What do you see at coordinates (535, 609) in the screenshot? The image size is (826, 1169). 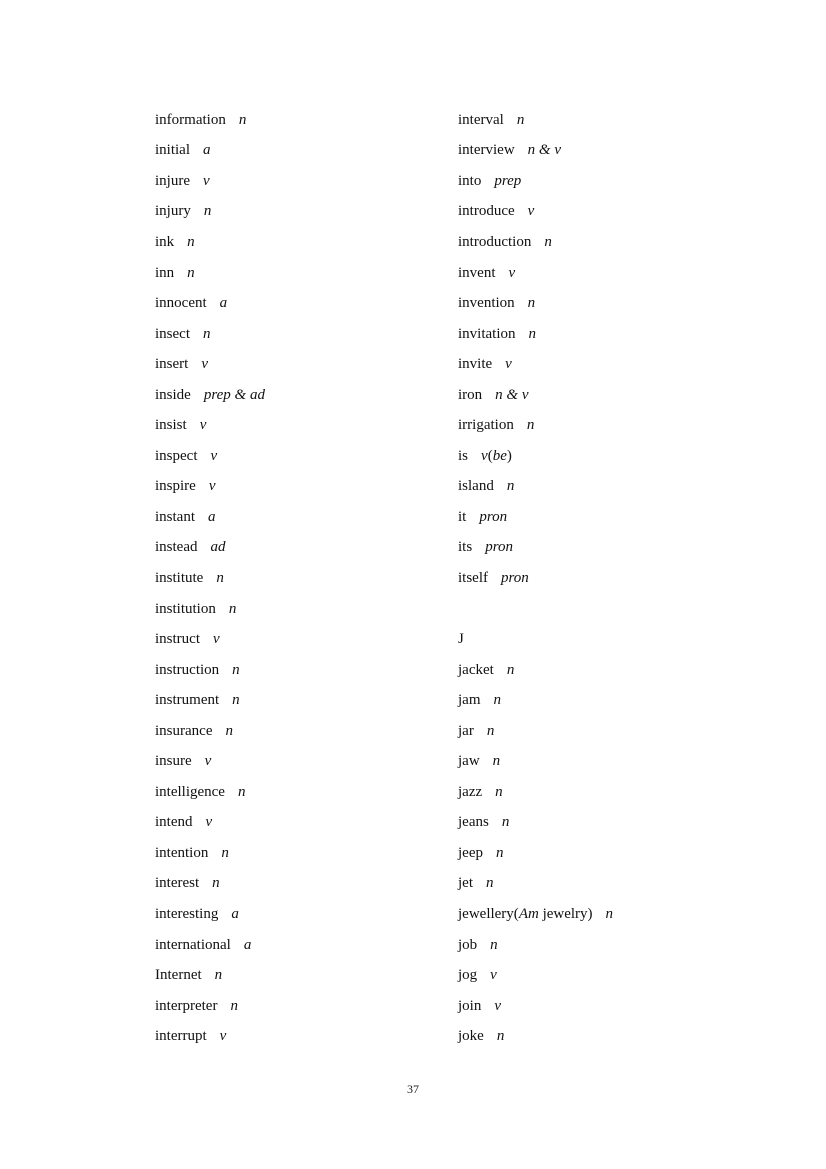 I see `blank-row` at bounding box center [535, 609].